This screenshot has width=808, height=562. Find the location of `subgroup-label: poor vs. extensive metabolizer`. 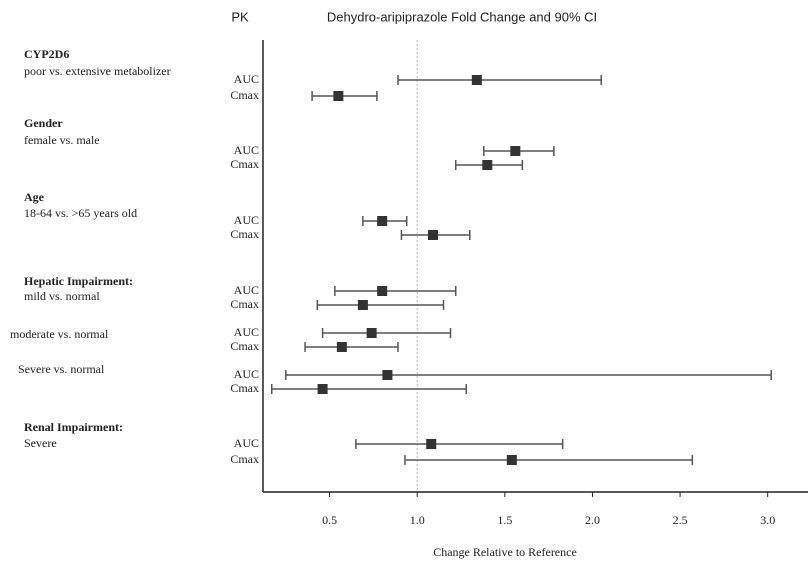

subgroup-label: poor vs. extensive metabolizer is located at coordinates (97, 71).